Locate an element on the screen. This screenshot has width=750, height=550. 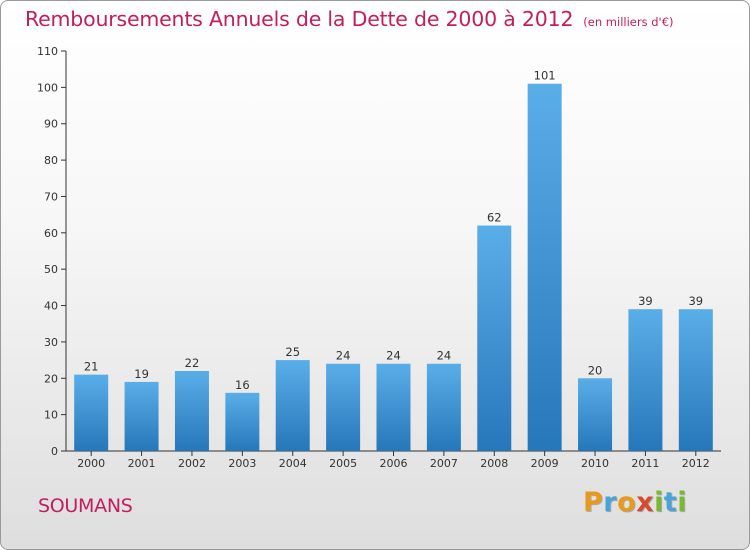
y-tick-label: 60 is located at coordinates (51, 233).